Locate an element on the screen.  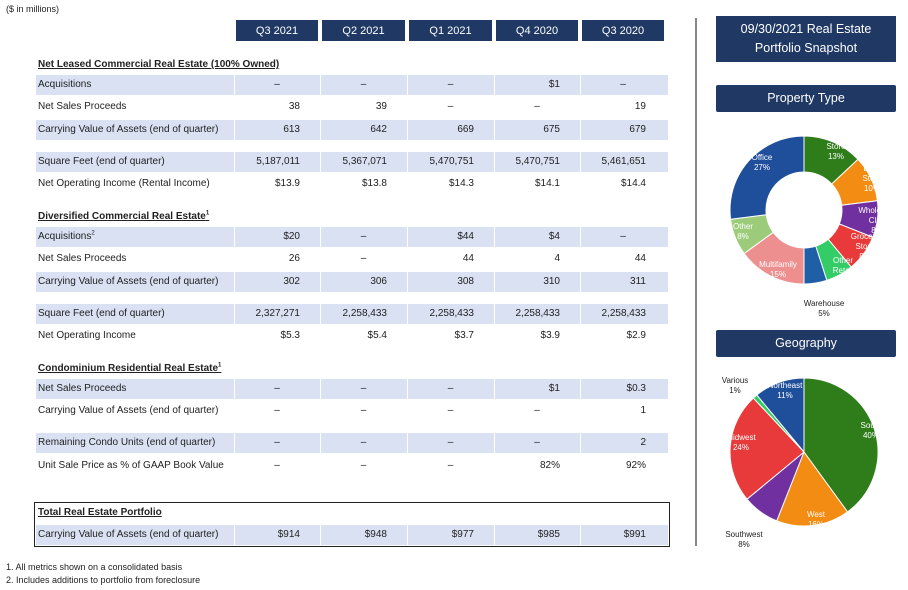
pie-label-various: Various 1% is located at coordinates (735, 385).